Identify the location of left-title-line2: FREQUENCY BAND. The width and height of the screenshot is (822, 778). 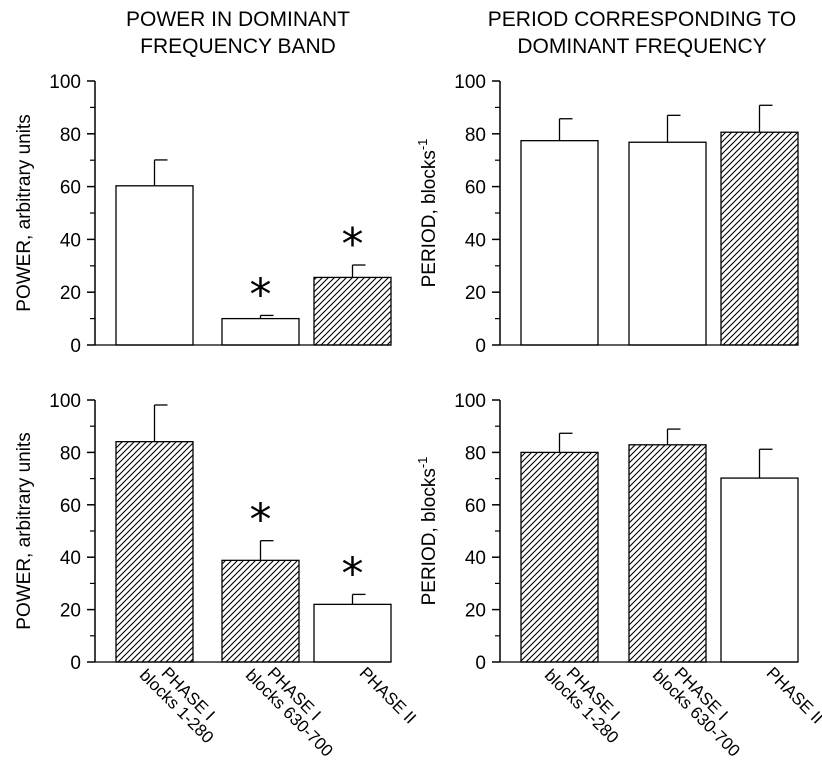
(238, 46).